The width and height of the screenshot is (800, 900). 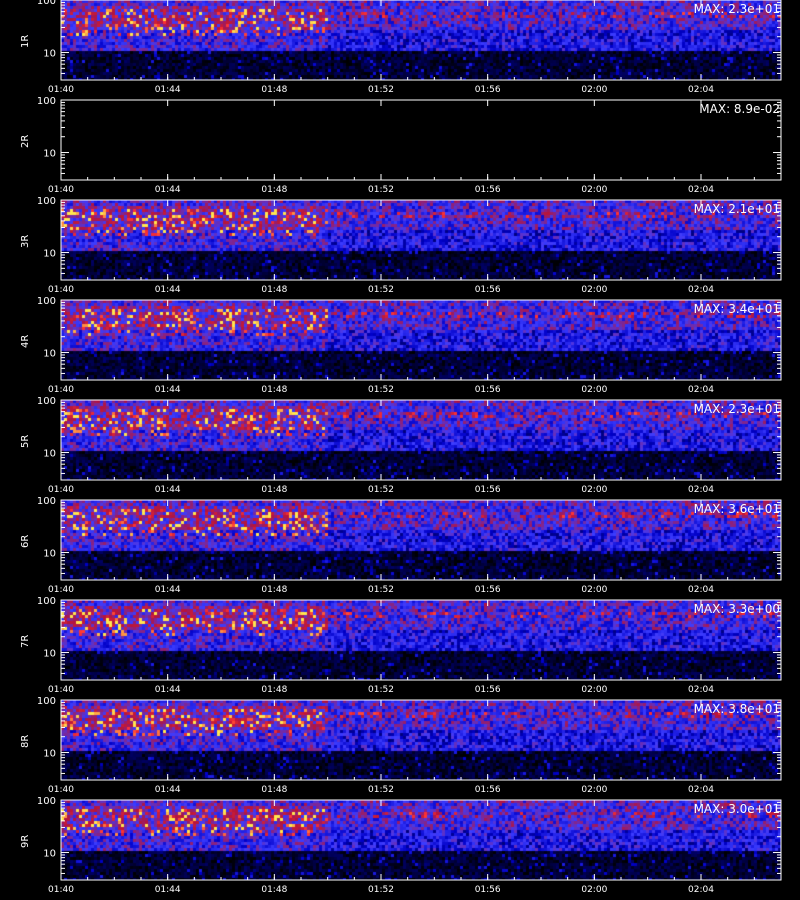 What do you see at coordinates (736, 209) in the screenshot?
I see `max-label: MAX: 2.1e+01` at bounding box center [736, 209].